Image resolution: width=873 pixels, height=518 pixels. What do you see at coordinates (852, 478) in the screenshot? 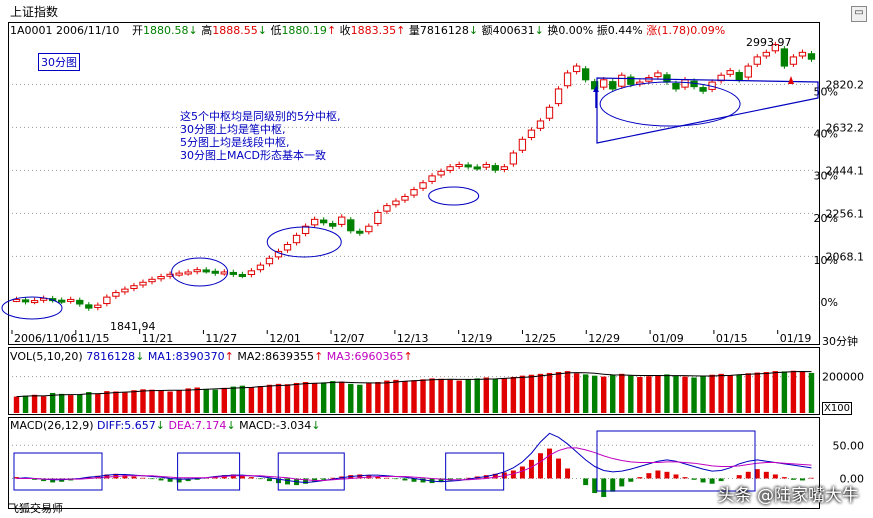
I see `y-tick-label: 0.00` at bounding box center [852, 478].